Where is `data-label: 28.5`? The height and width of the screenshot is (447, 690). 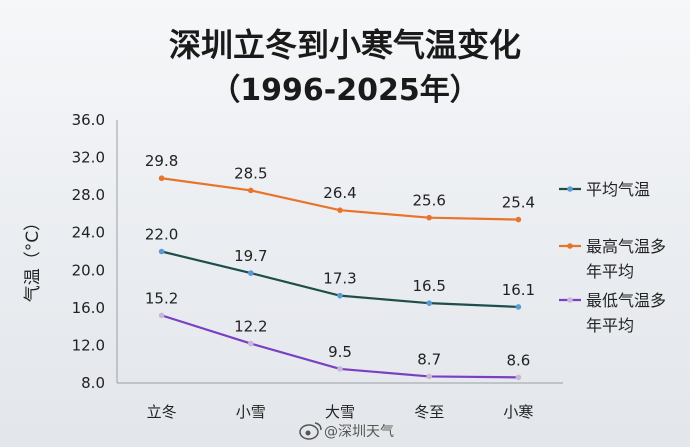
data-label: 28.5 is located at coordinates (250, 173).